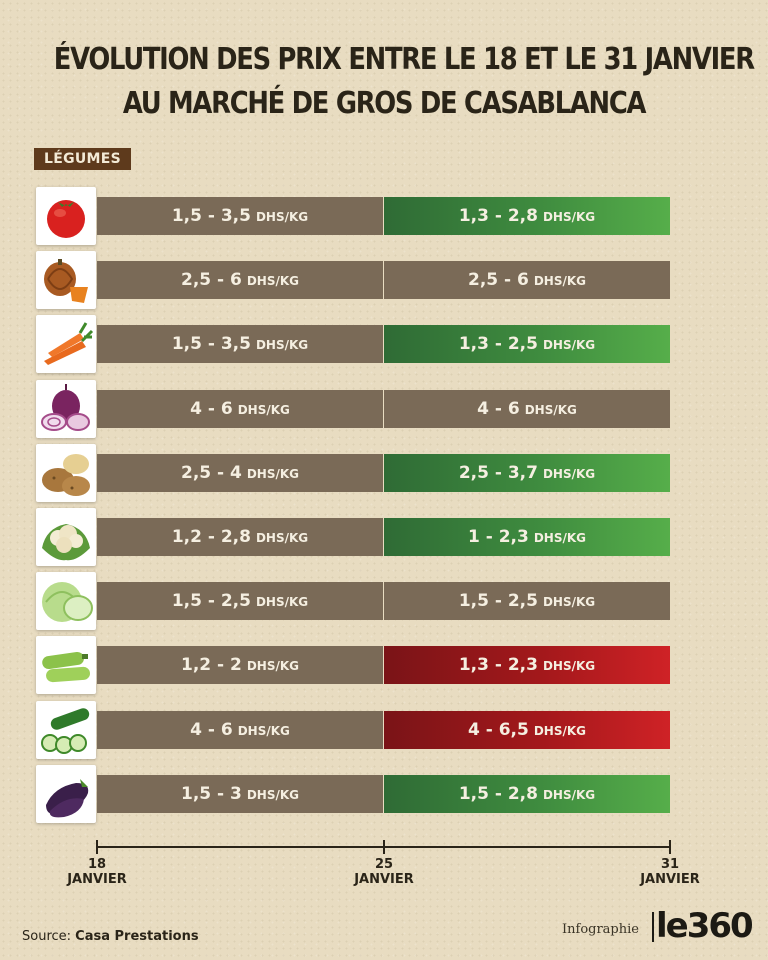 Image resolution: width=768 pixels, height=960 pixels. Describe the element at coordinates (66, 665) in the screenshot. I see `zucchini-icon` at that location.